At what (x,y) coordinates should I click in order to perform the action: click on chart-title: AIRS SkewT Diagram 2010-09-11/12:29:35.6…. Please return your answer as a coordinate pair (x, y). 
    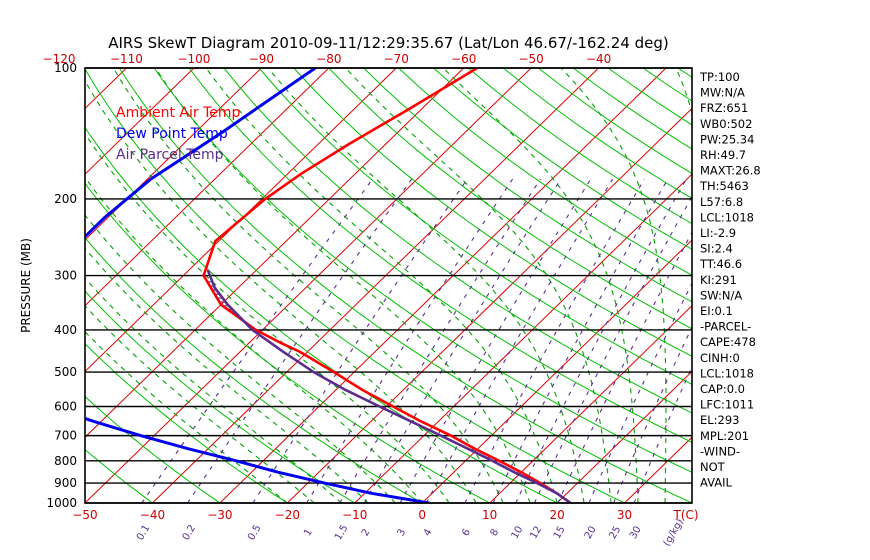
    Looking at the image, I should click on (388, 43).